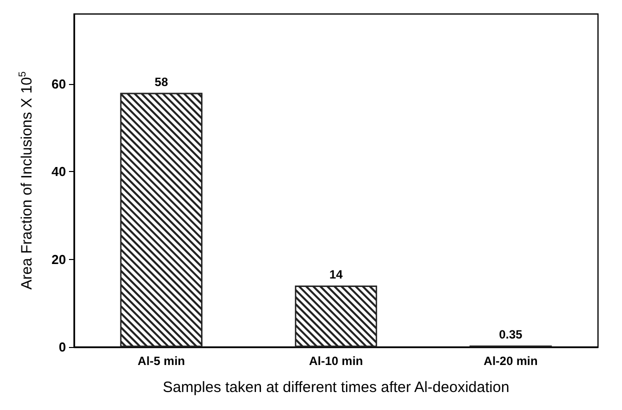 The width and height of the screenshot is (622, 410). Describe the element at coordinates (162, 361) in the screenshot. I see `x-tick-label: Al-5 min` at that location.